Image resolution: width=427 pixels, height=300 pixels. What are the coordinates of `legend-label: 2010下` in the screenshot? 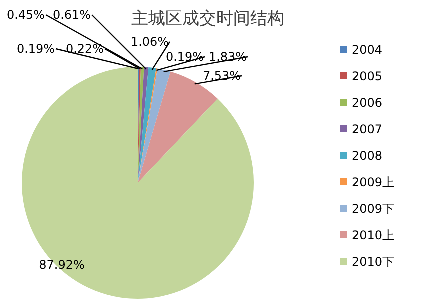 It's located at (373, 262).